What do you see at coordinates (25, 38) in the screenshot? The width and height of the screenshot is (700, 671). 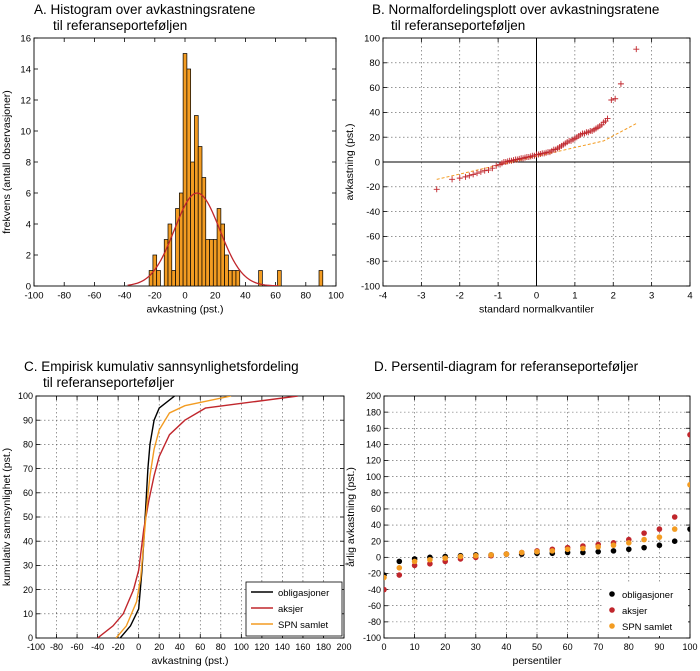 I see `y-tick-label: 16` at bounding box center [25, 38].